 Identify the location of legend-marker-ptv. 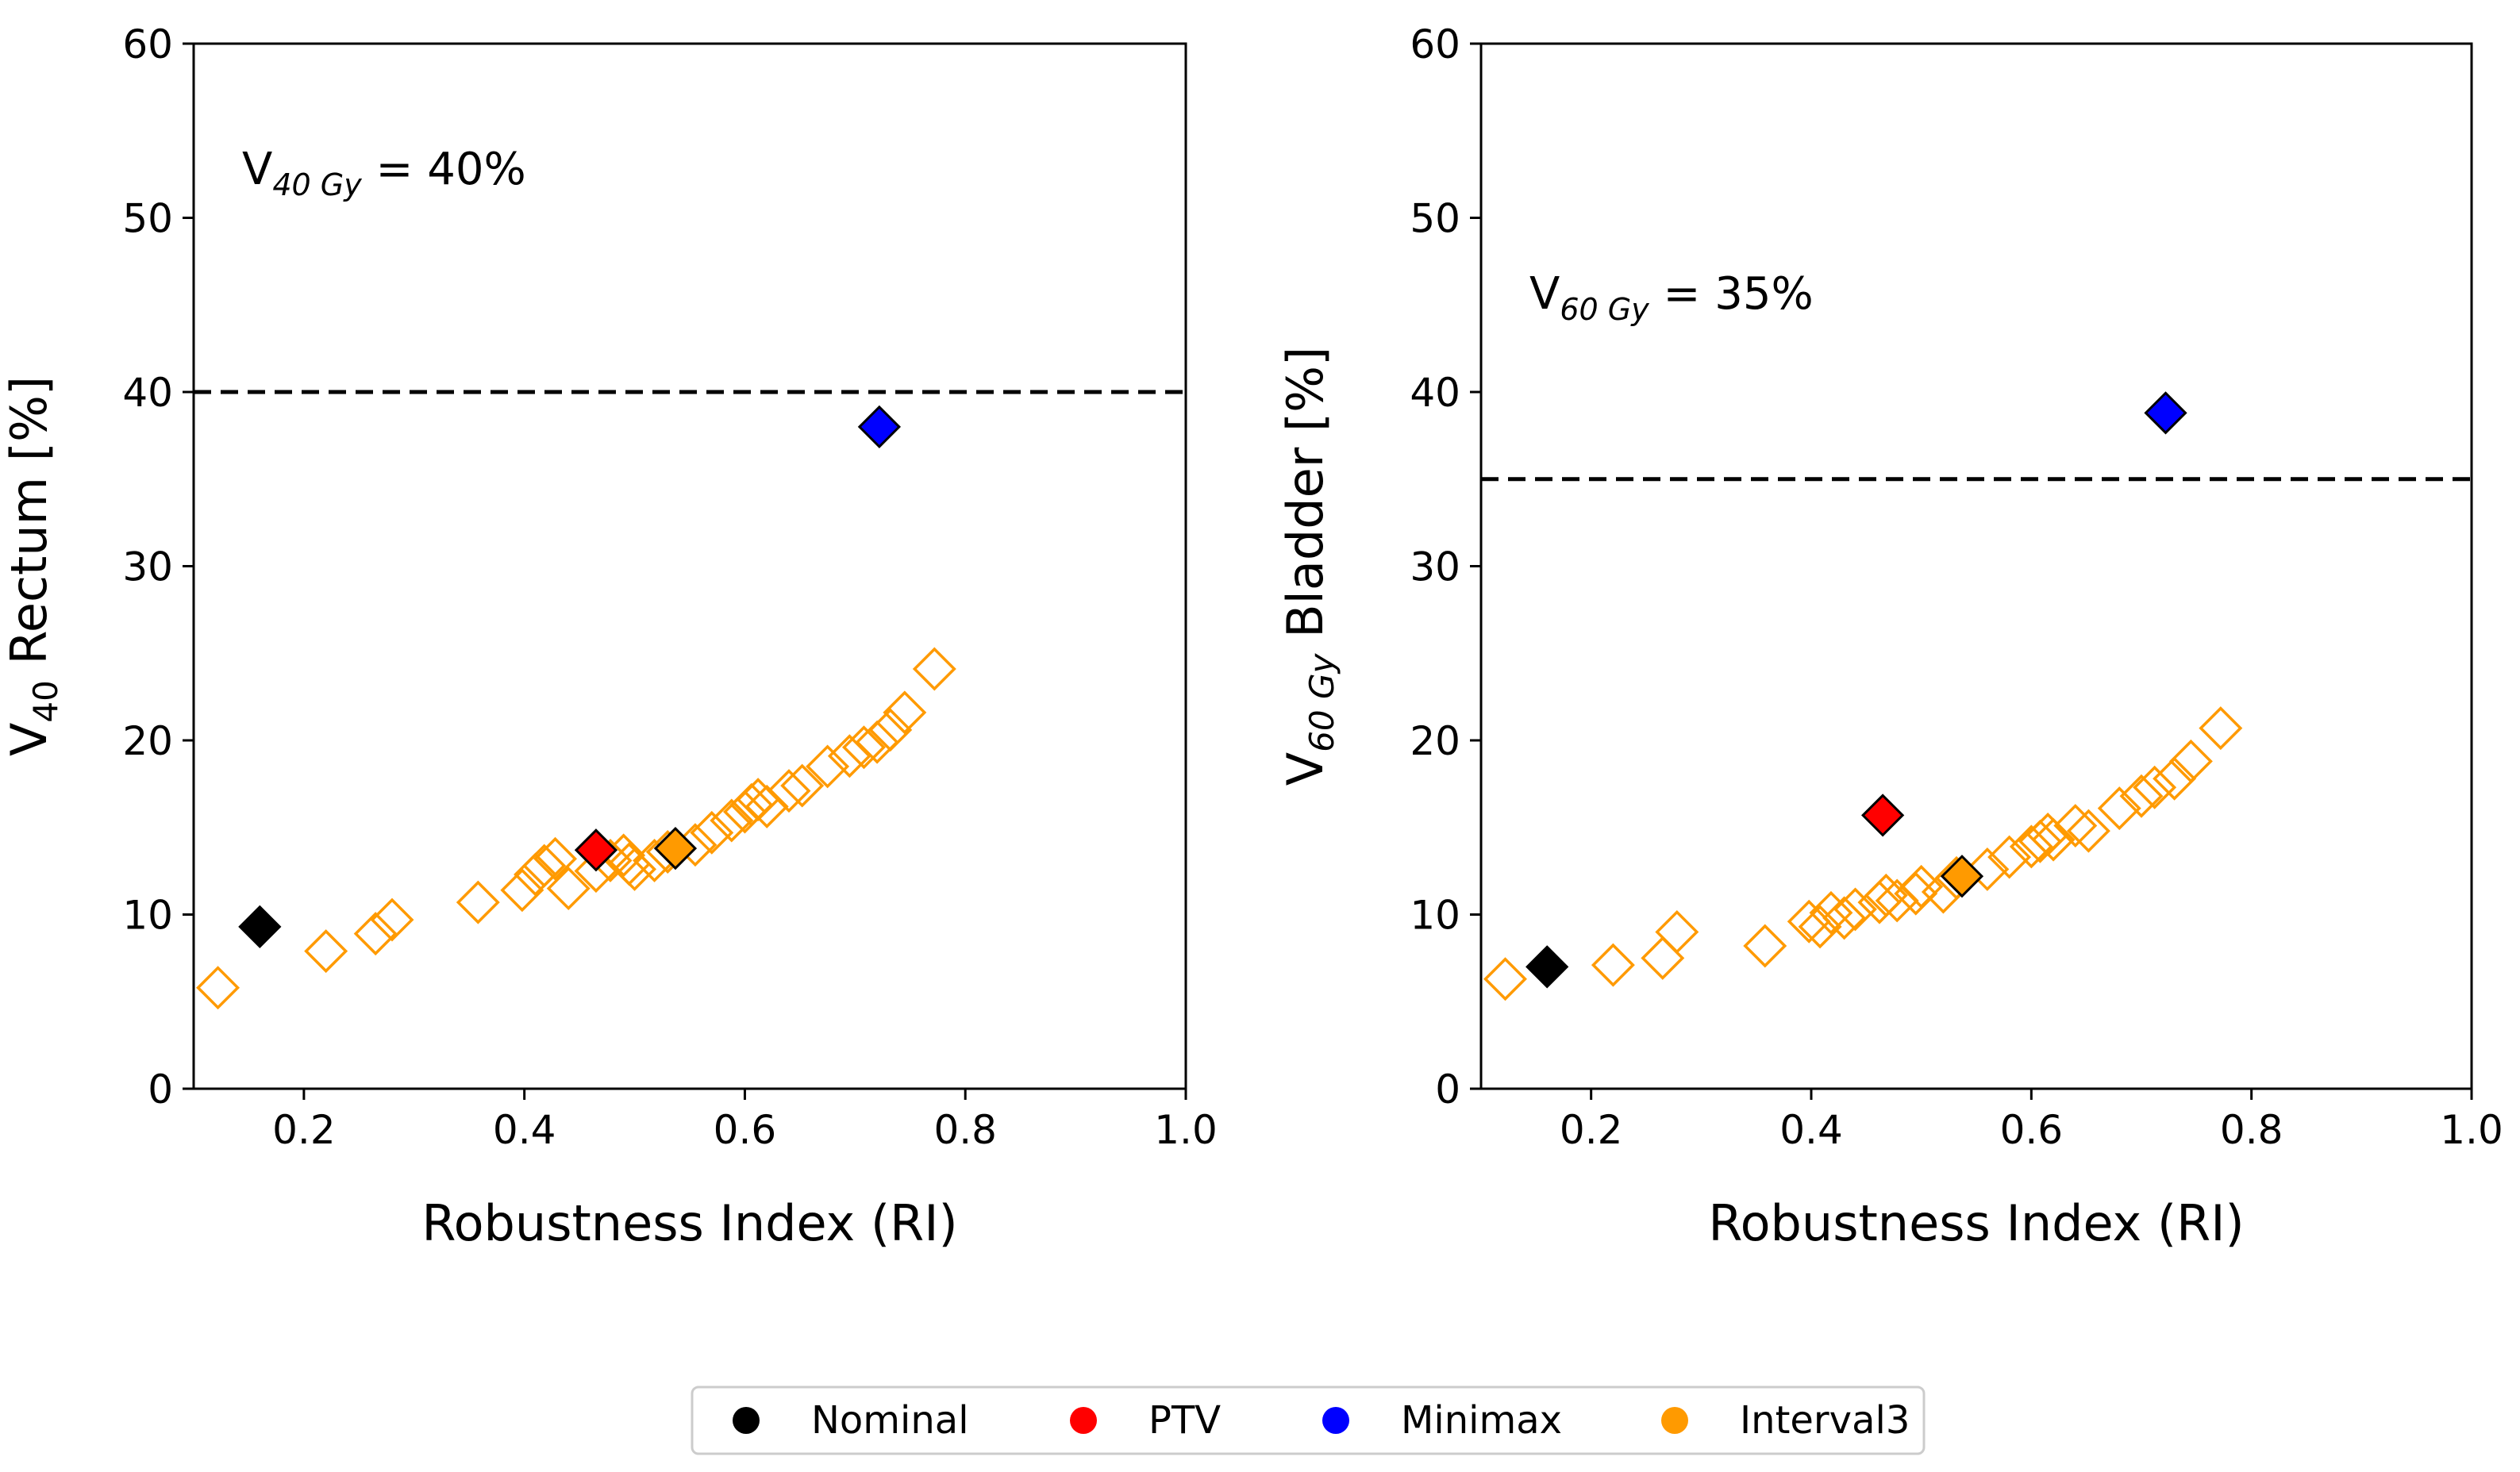
(1083, 1421).